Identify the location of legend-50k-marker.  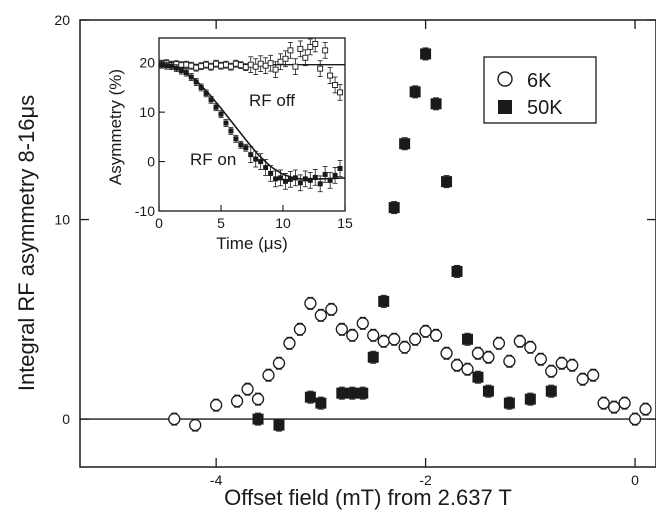
(505, 107).